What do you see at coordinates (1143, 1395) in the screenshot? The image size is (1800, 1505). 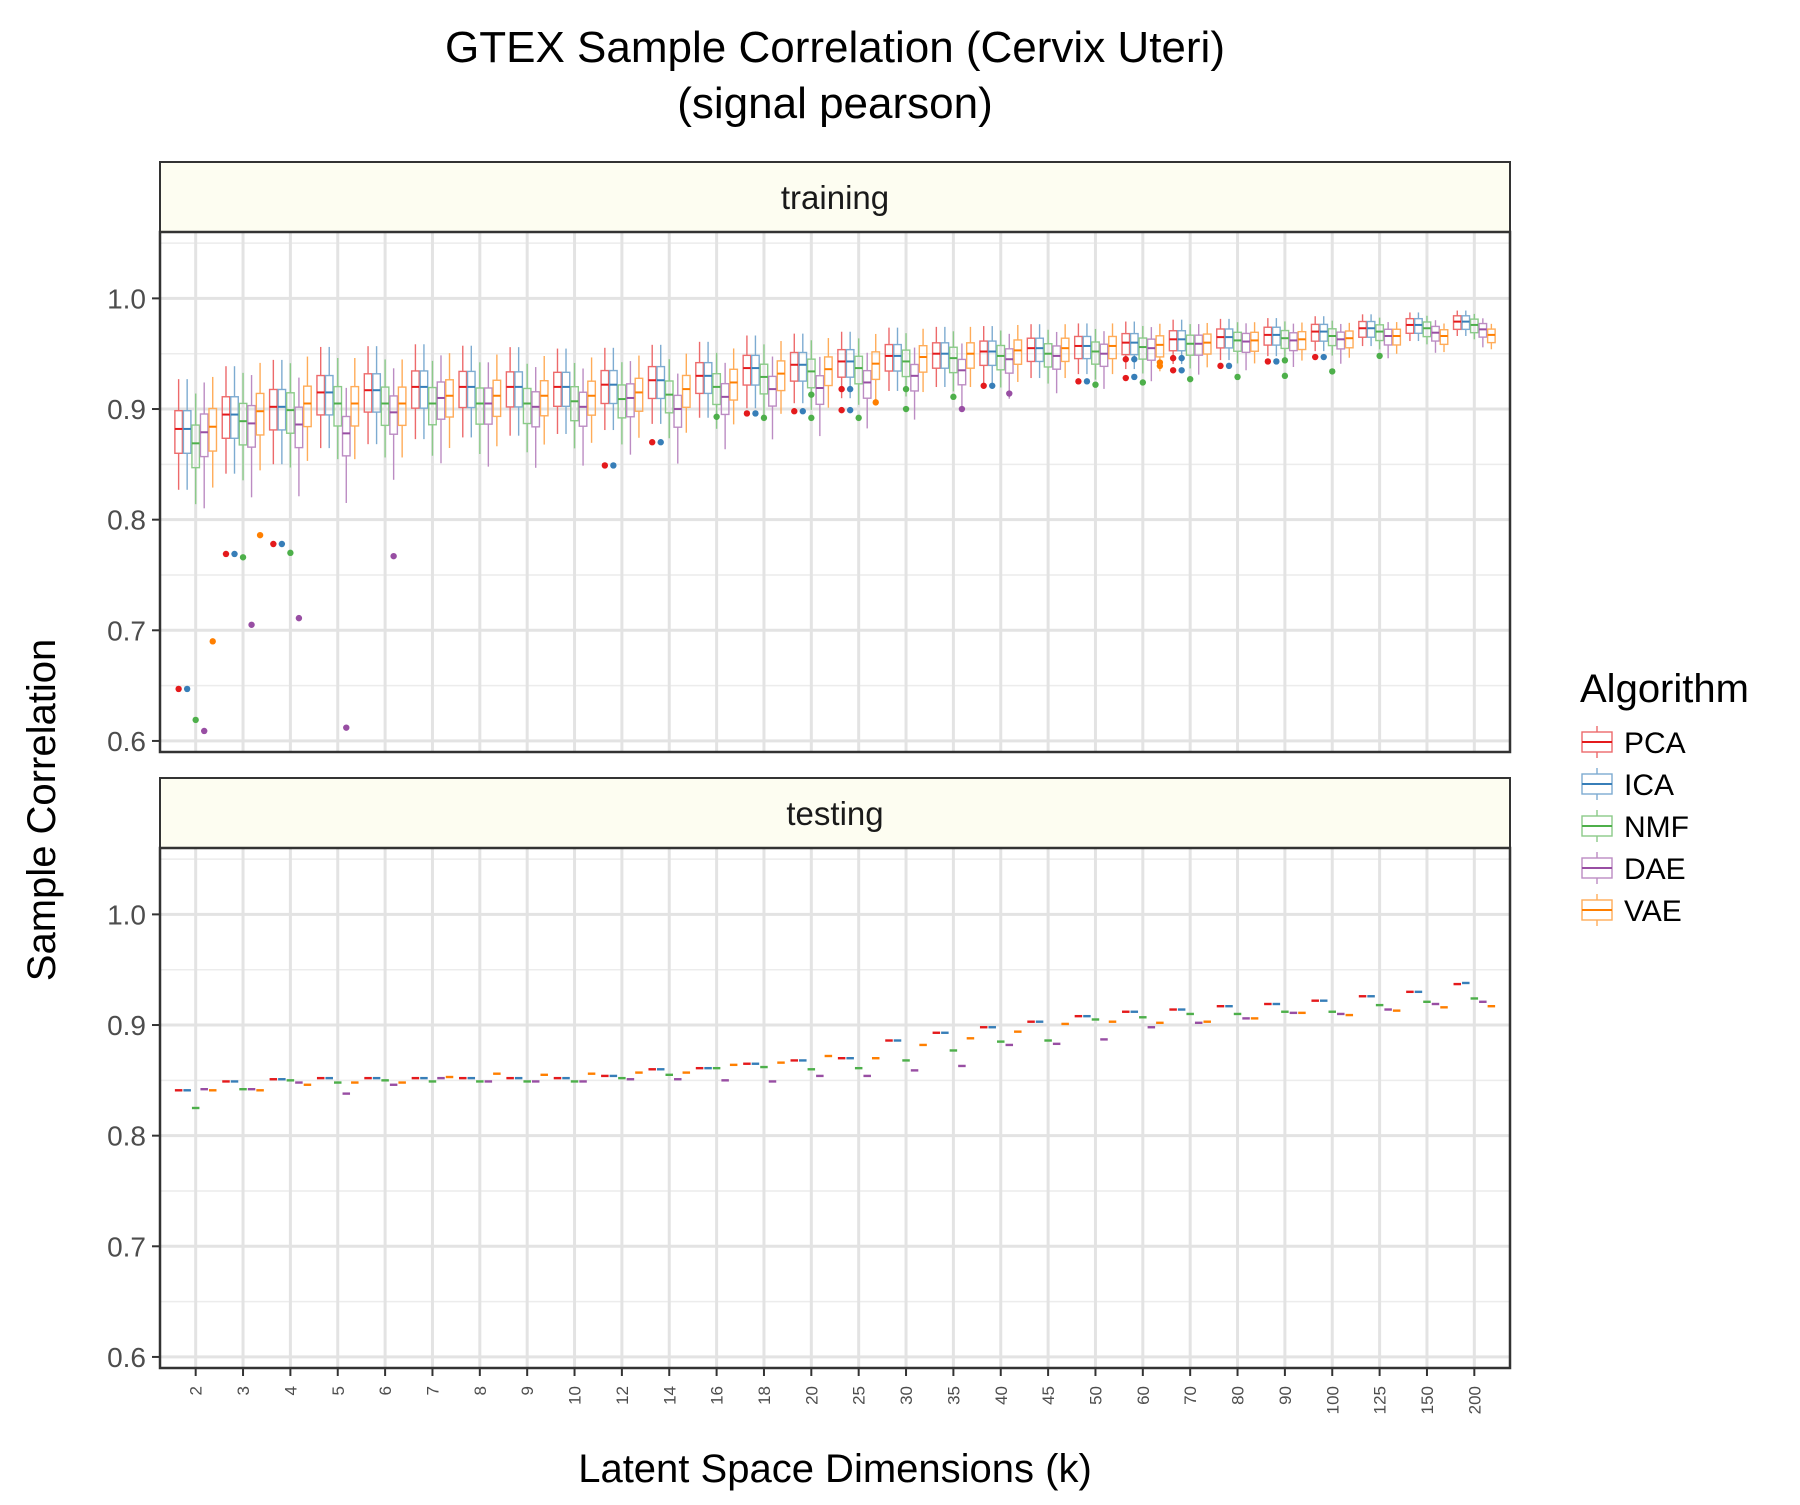 I see `x-tick-label: 60` at bounding box center [1143, 1395].